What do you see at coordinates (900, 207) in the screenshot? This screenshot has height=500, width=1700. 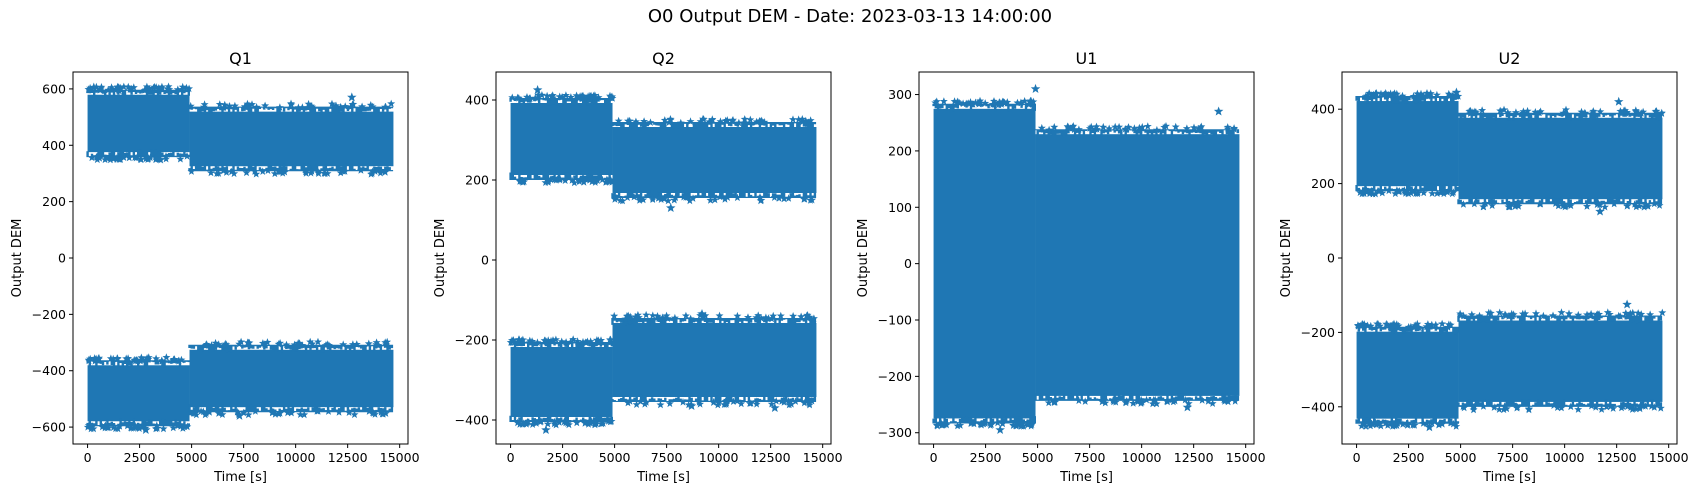 I see `y-tick-label: 100` at bounding box center [900, 207].